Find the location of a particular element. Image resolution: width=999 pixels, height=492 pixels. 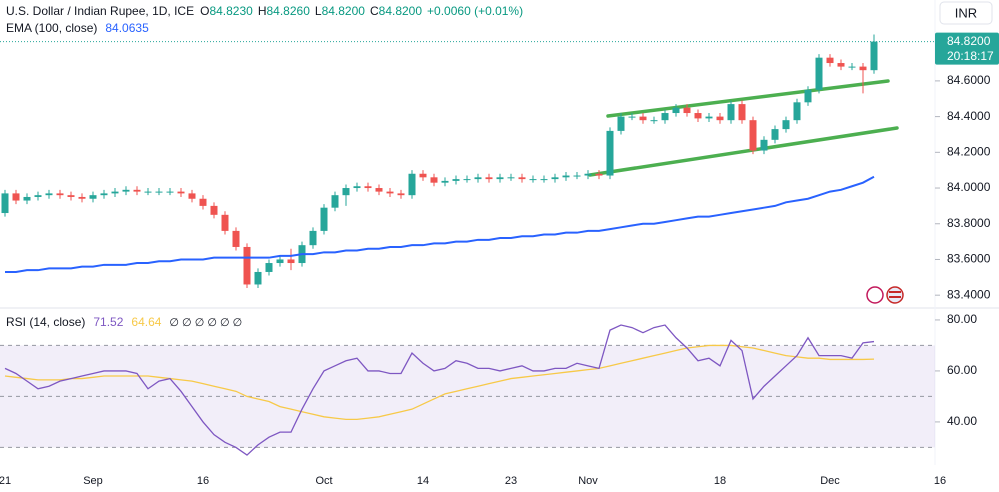

x-tick-label: Nov is located at coordinates (588, 481).